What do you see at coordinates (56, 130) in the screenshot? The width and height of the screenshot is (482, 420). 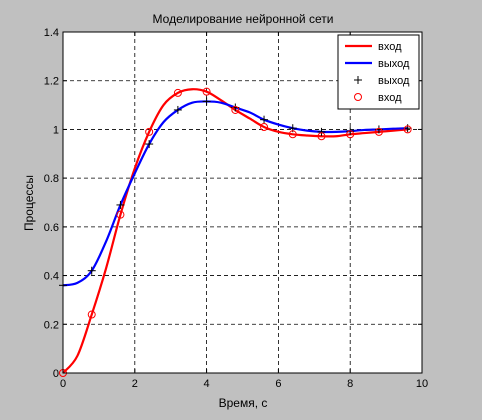 I see `y-tick-label: 1` at bounding box center [56, 130].